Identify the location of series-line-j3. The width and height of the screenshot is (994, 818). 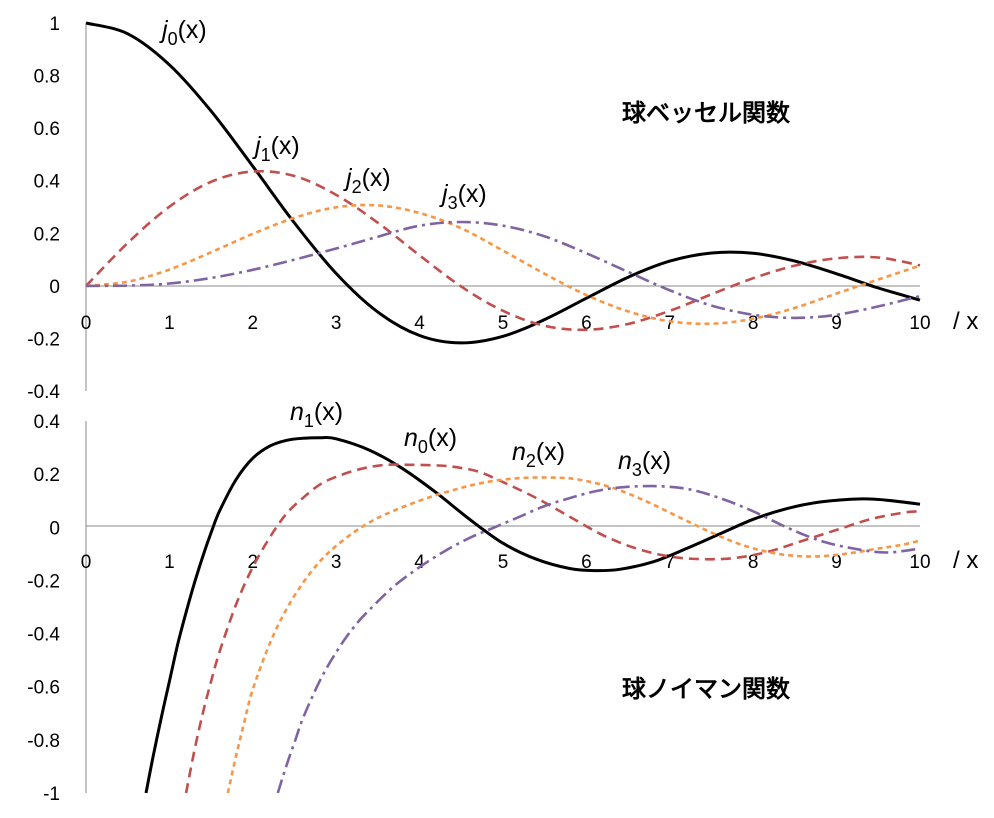
(503, 270).